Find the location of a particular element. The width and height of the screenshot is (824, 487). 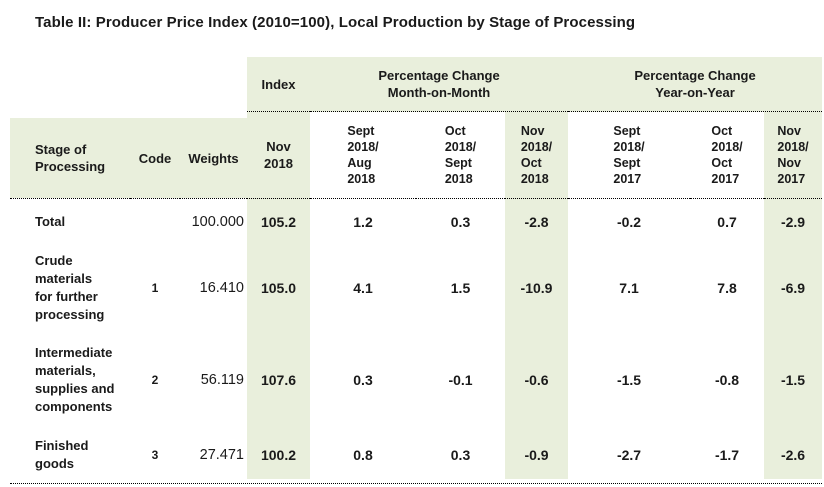

mom-cell: 0.8 is located at coordinates (363, 456).